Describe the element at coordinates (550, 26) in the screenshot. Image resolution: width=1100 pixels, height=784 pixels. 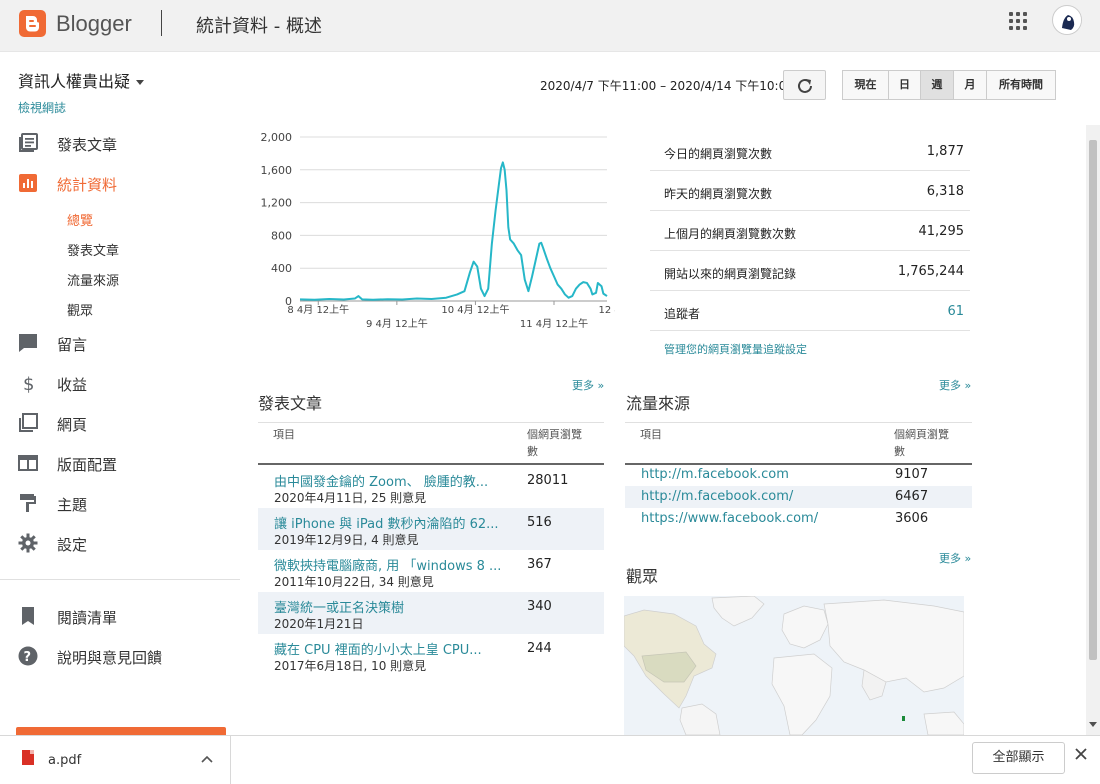
I see `top-bar: Blogger 統計資料 - 概述` at that location.